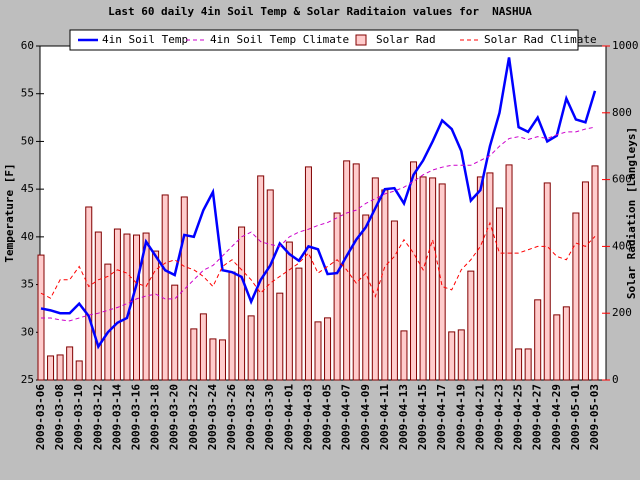  What do you see at coordinates (346, 417) in the screenshot?
I see `x-tick-label: 2009-04-07` at bounding box center [346, 417].